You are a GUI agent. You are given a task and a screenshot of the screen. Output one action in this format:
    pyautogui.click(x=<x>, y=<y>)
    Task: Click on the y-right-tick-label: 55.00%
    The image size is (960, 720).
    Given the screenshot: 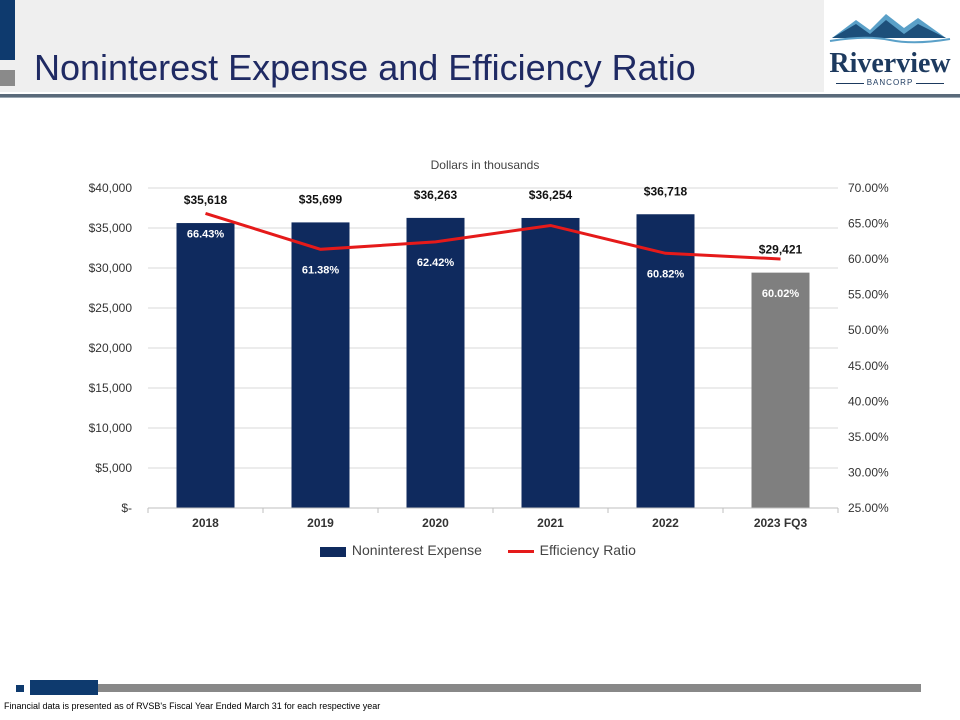 What is the action you would take?
    pyautogui.click(x=868, y=295)
    